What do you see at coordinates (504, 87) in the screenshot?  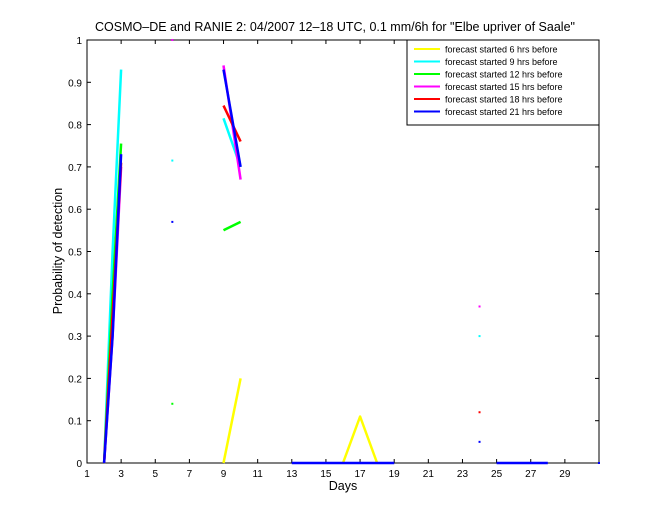 I see `legend-label: forecast started 15 hrs before` at bounding box center [504, 87].